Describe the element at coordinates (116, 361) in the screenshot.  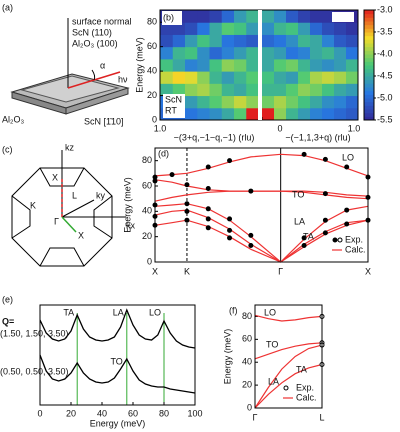
I see `peak-label: TO` at that location.